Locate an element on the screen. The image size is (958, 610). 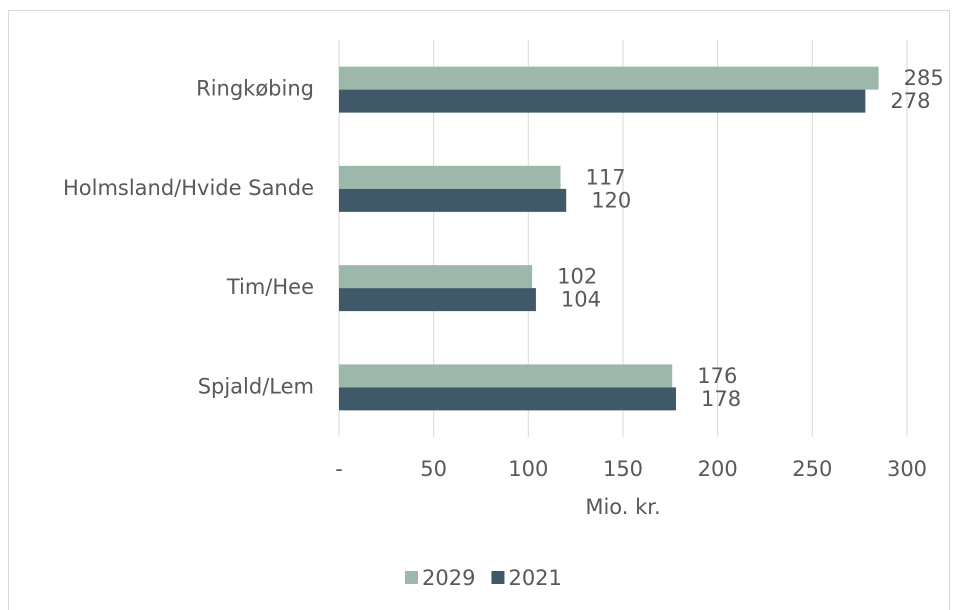
data-label: 178 is located at coordinates (721, 399).